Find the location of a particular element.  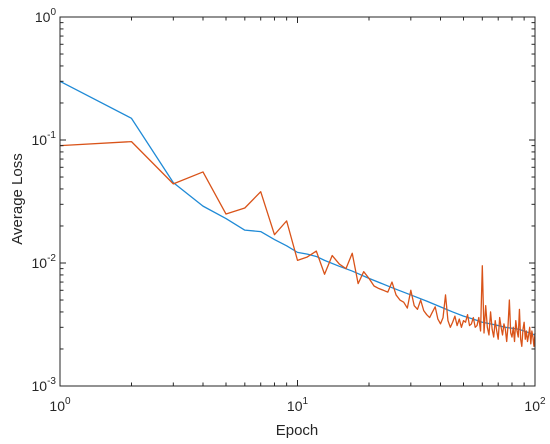

x-tick-label: 10¹ is located at coordinates (298, 405).